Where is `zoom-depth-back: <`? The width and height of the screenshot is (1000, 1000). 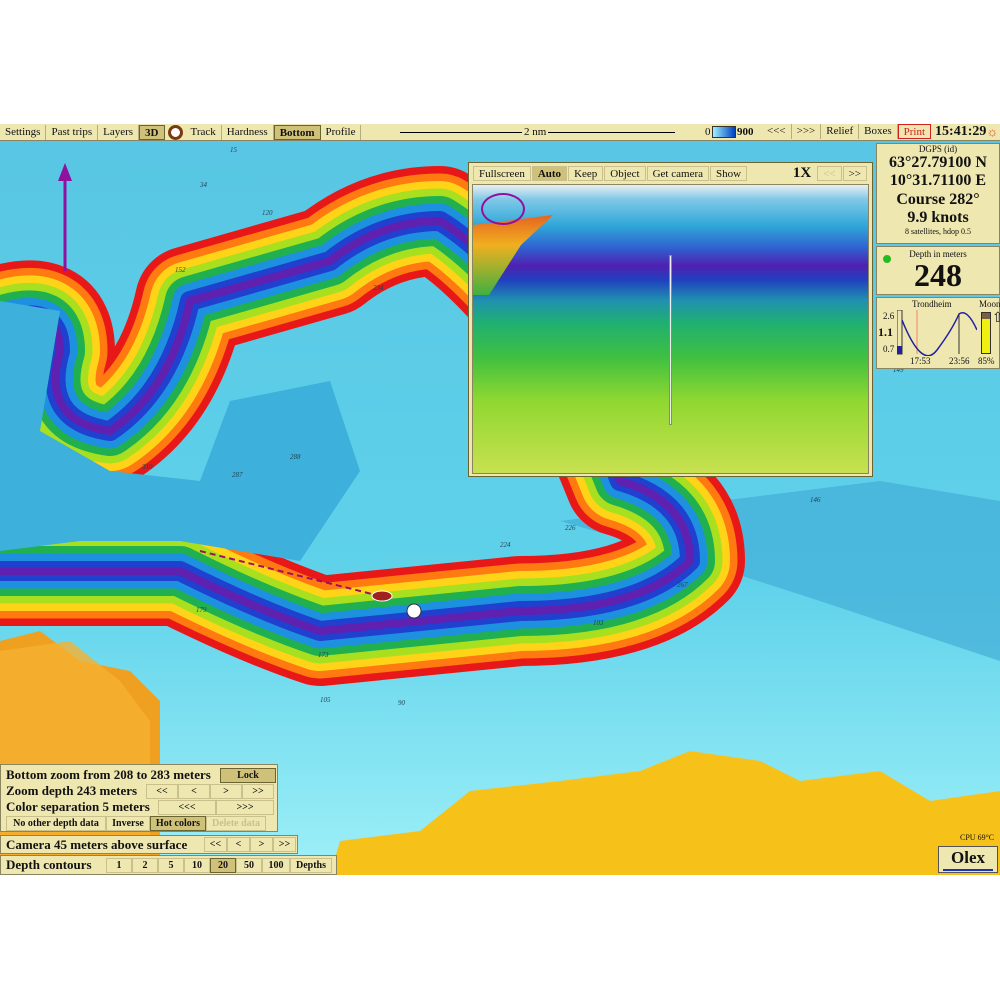
zoom-depth-back: < is located at coordinates (194, 791).